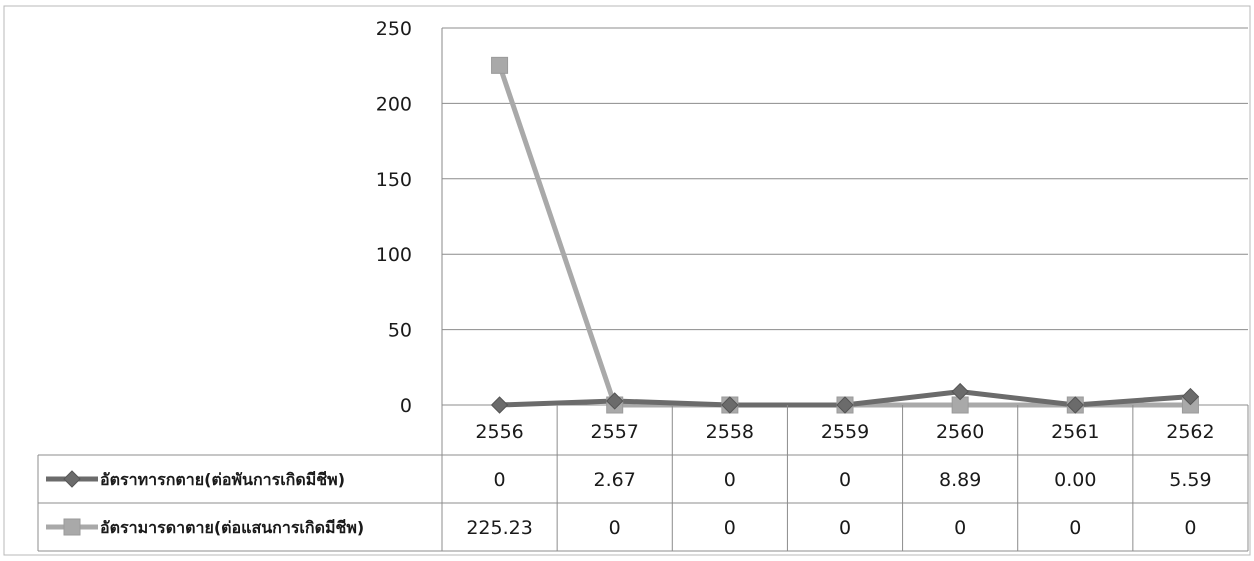  What do you see at coordinates (499, 528) in the screenshot?
I see `data-label-s2: 225.23` at bounding box center [499, 528].